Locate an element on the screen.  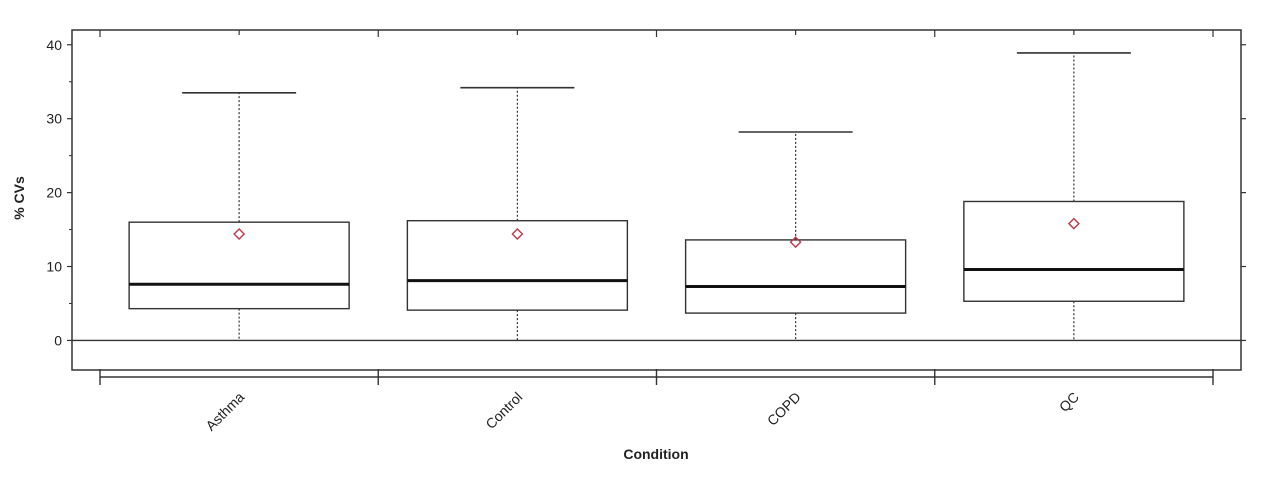
box-copd is located at coordinates (795, 276).